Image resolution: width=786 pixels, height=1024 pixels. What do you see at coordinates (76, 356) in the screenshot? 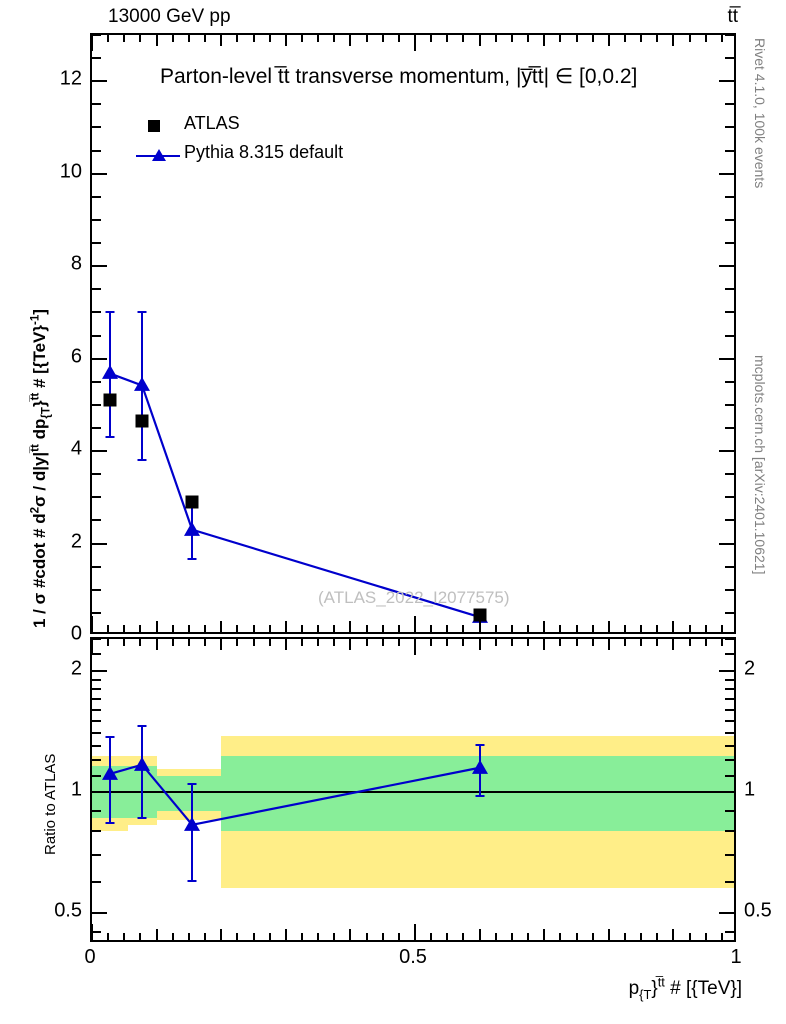
I see `main-ytick-label: 6` at bounding box center [76, 356].